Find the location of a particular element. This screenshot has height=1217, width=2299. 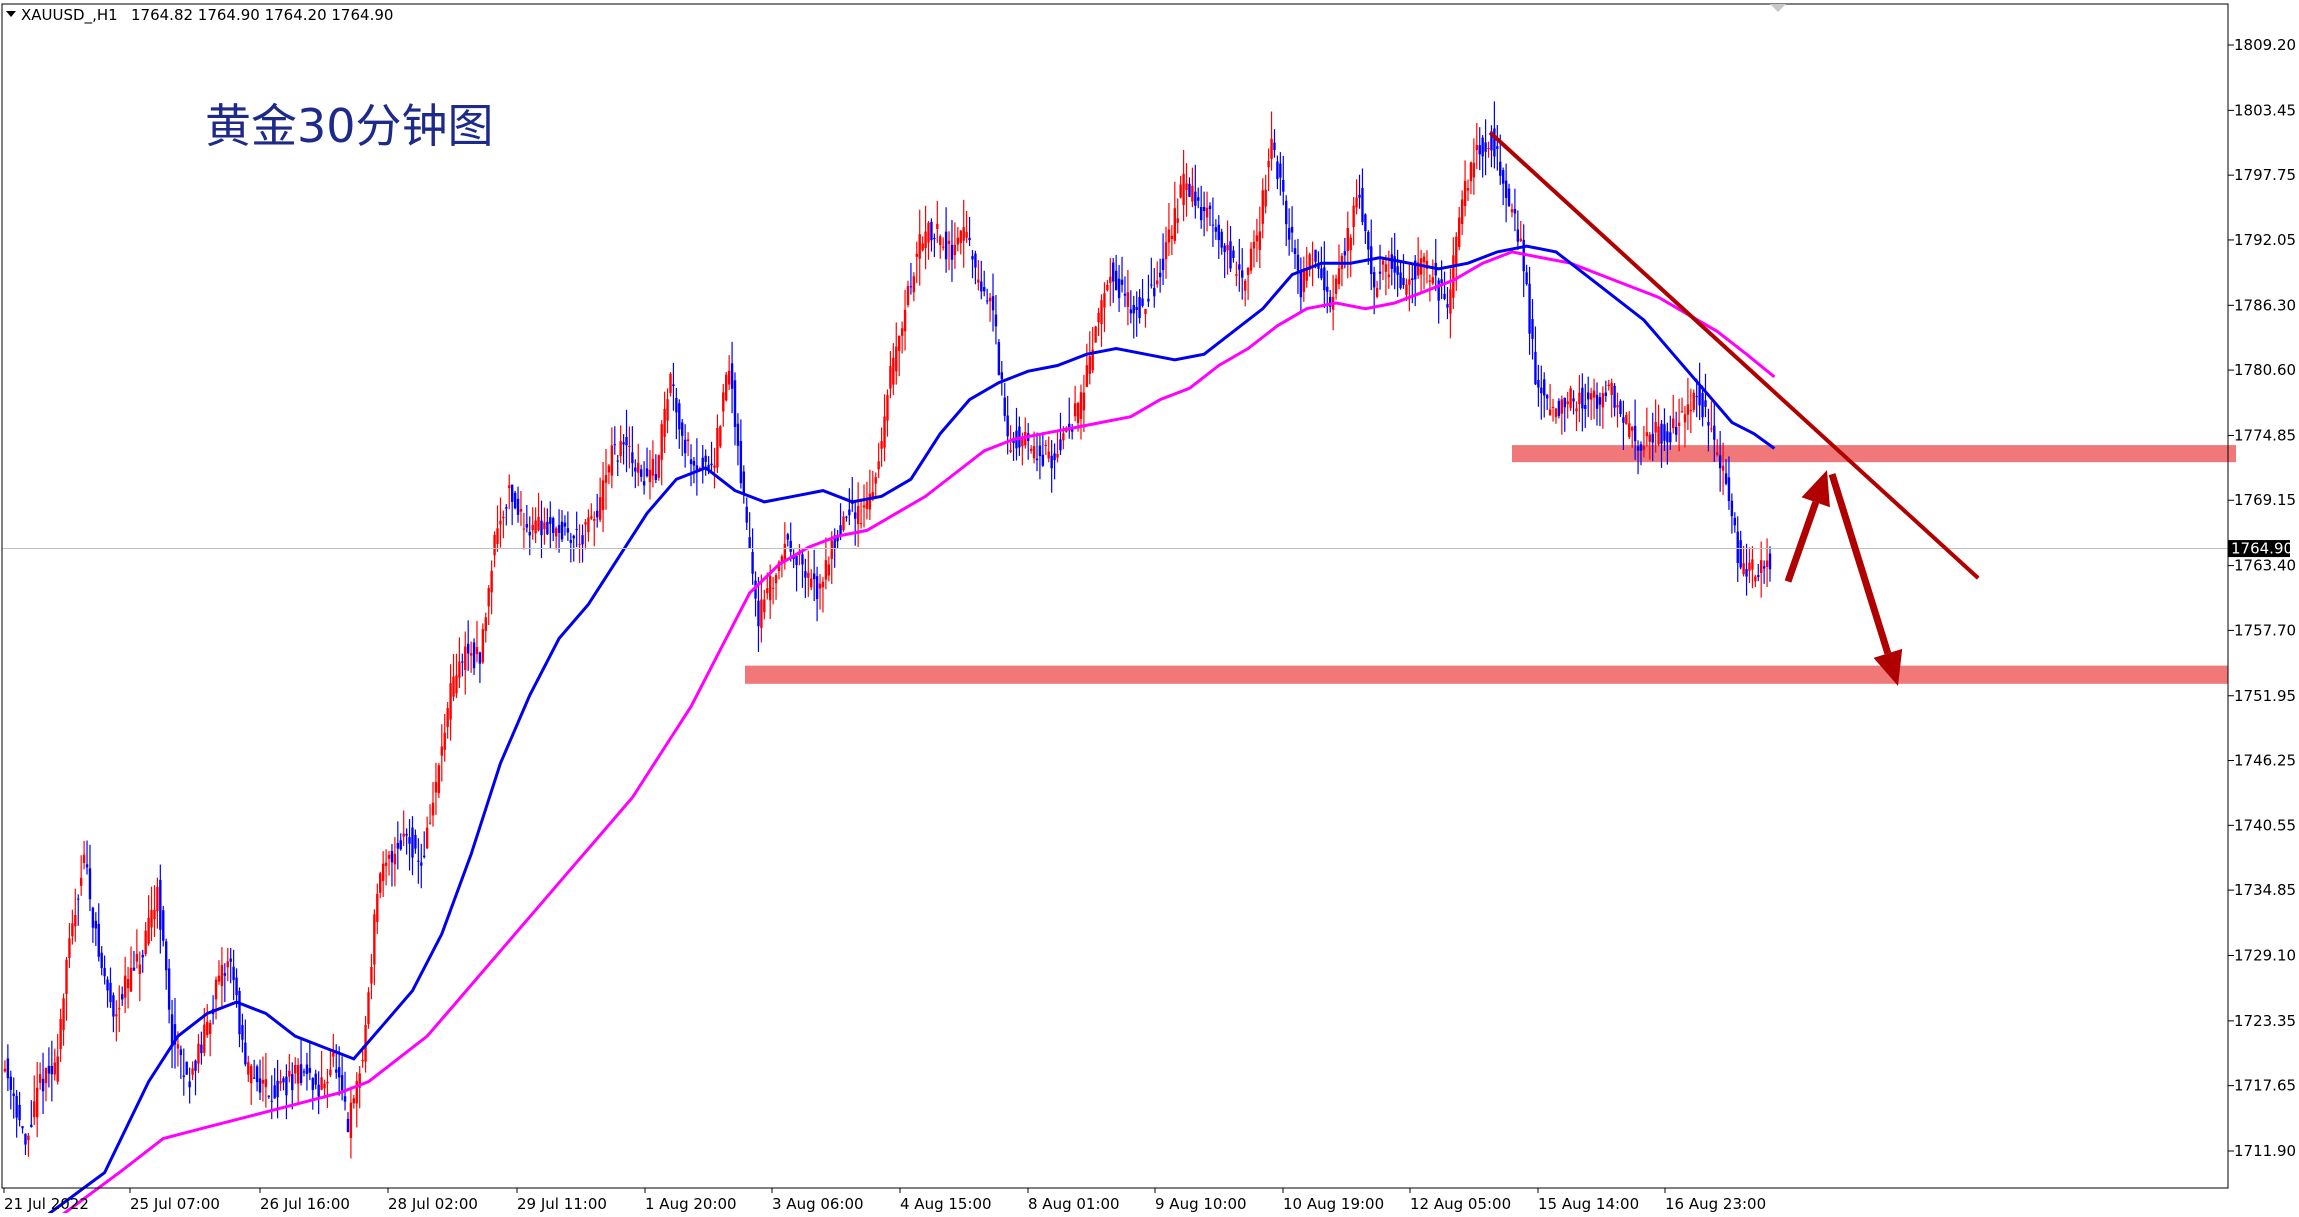

downtrend-line is located at coordinates (1734, 355).